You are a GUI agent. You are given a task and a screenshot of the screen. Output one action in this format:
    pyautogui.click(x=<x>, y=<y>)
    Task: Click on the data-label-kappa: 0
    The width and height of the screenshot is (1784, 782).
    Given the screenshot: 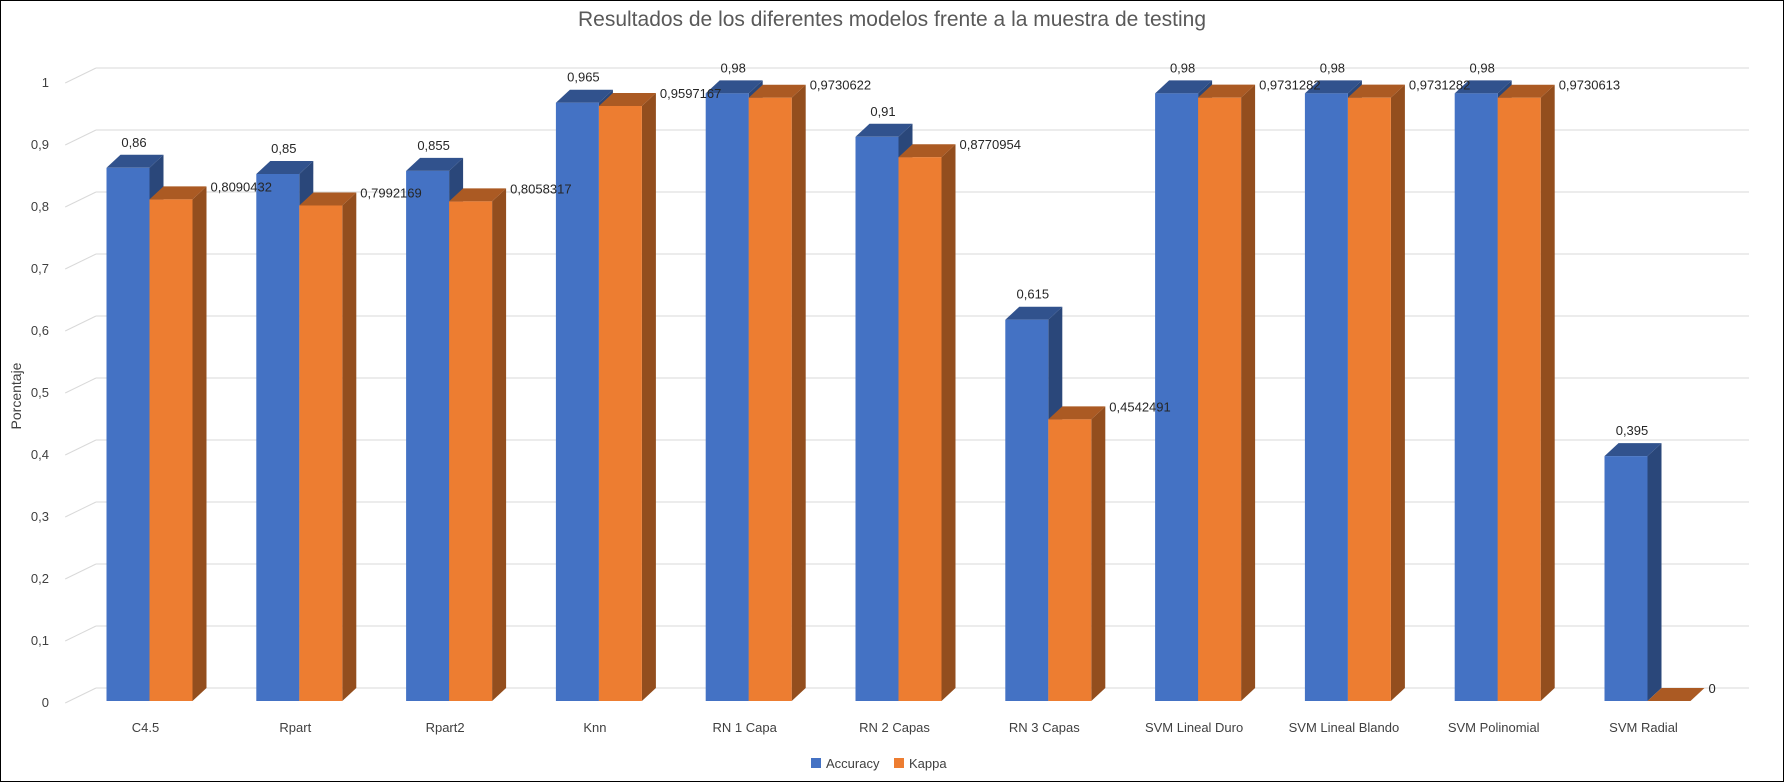 What is the action you would take?
    pyautogui.click(x=1712, y=688)
    